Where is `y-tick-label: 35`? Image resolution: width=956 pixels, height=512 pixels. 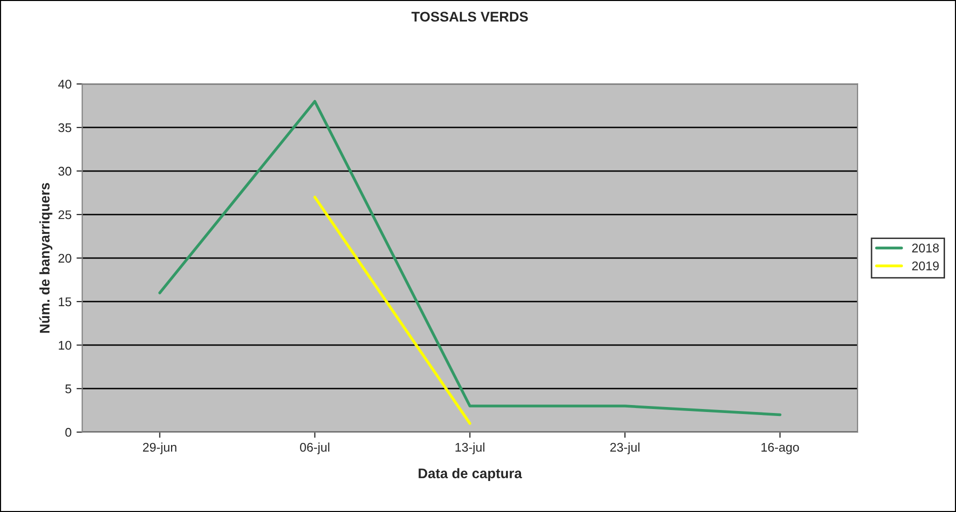 y-tick-label: 35 is located at coordinates (65, 127).